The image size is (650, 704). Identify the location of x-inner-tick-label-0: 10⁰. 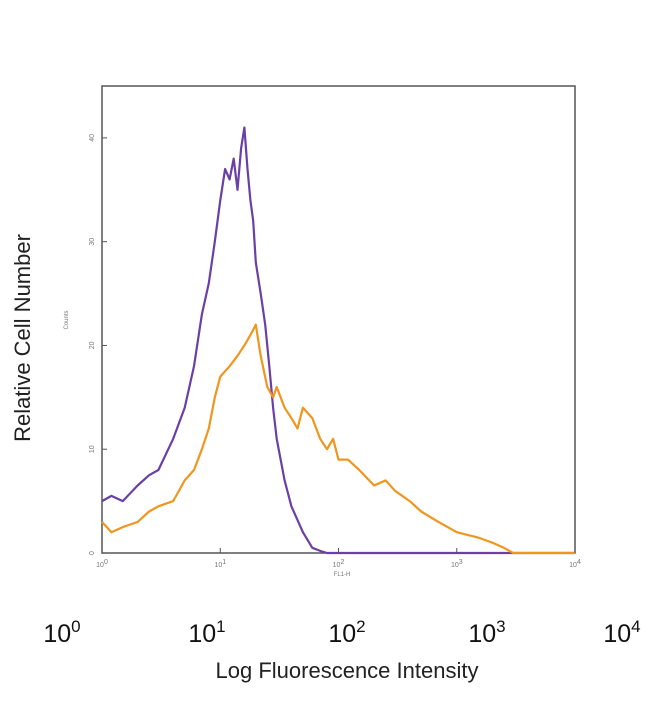
(102, 564).